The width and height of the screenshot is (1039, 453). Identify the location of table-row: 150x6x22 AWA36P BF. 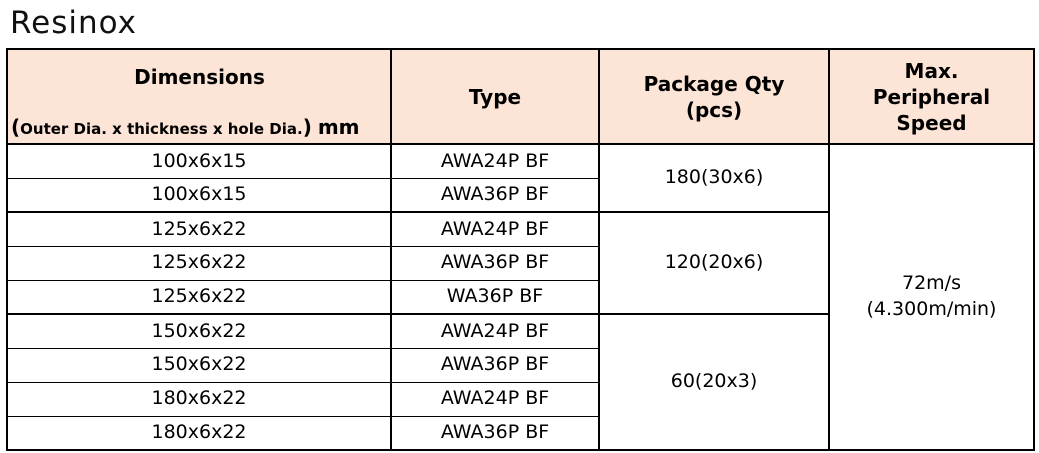
(520, 365).